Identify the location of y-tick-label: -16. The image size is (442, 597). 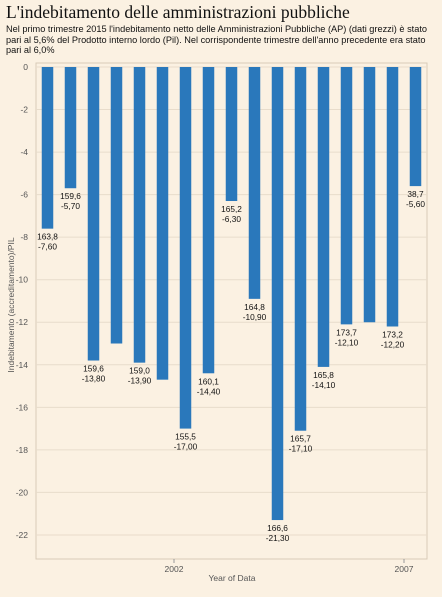
(22, 407).